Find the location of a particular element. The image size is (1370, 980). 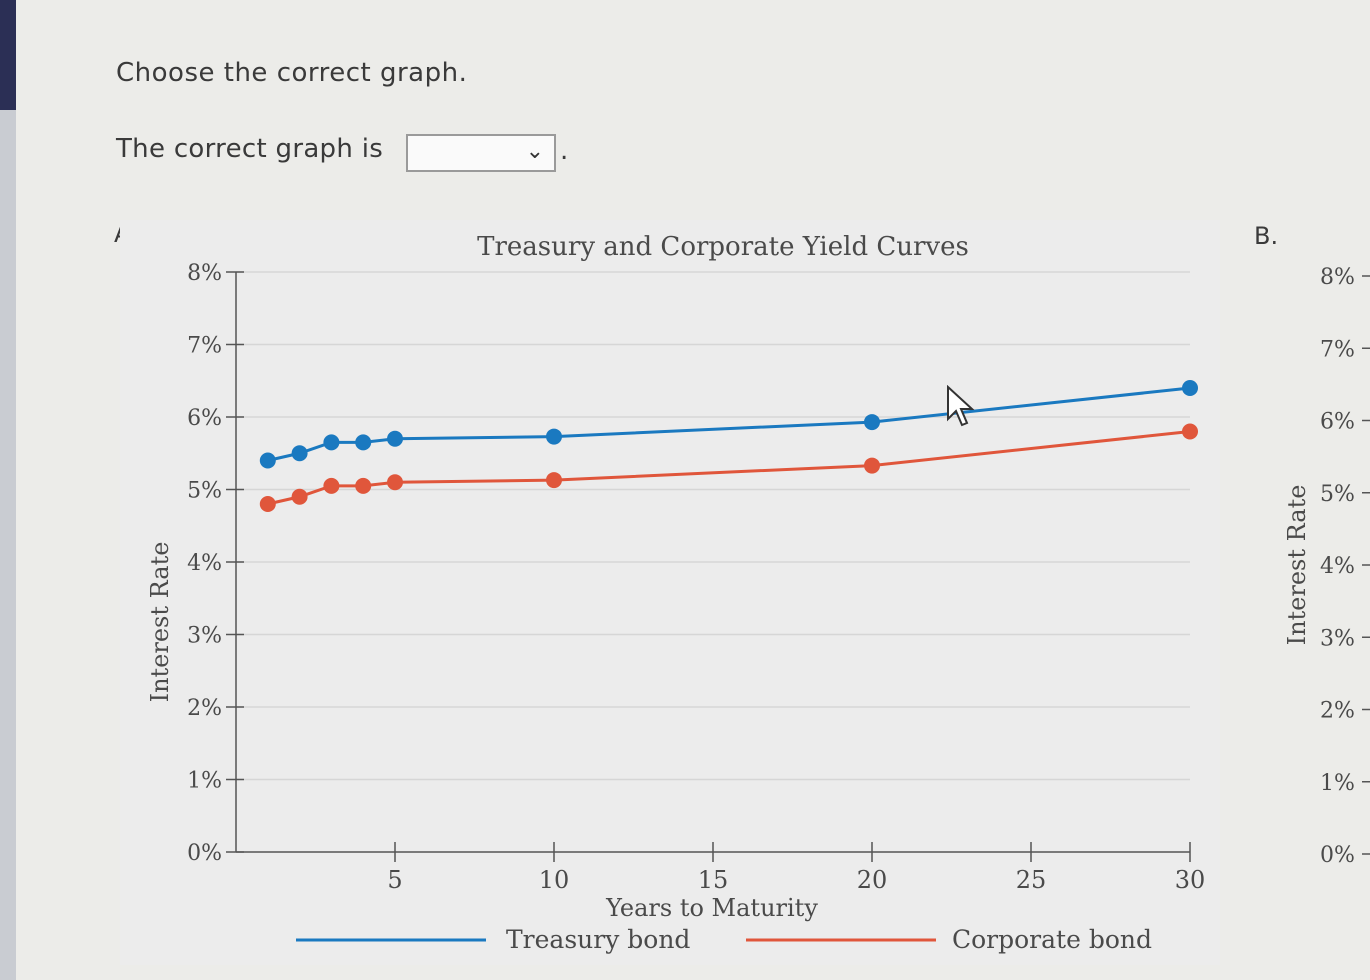

x-tick-label: 30 is located at coordinates (1190, 880).